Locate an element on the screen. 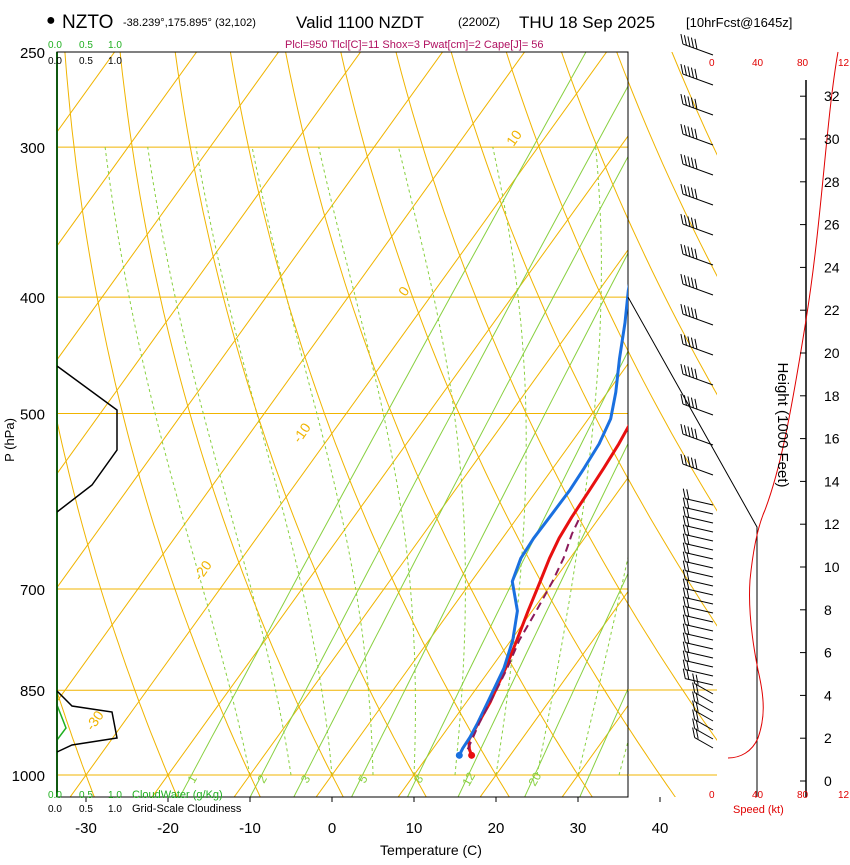 This screenshot has height=865, width=850. speed-bottom-0: 0 is located at coordinates (712, 795).